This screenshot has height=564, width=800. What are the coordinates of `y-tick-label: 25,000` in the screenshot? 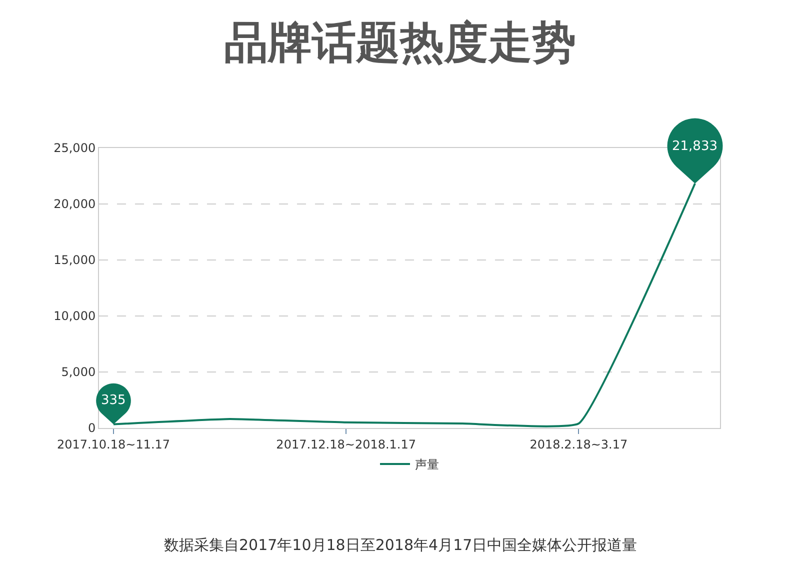 It's located at (75, 148).